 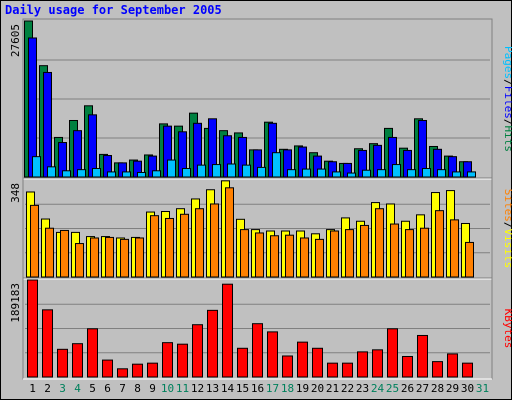 What do you see at coordinates (15, 40) in the screenshot?
I see `panel-top-max-label: 27605` at bounding box center [15, 40].